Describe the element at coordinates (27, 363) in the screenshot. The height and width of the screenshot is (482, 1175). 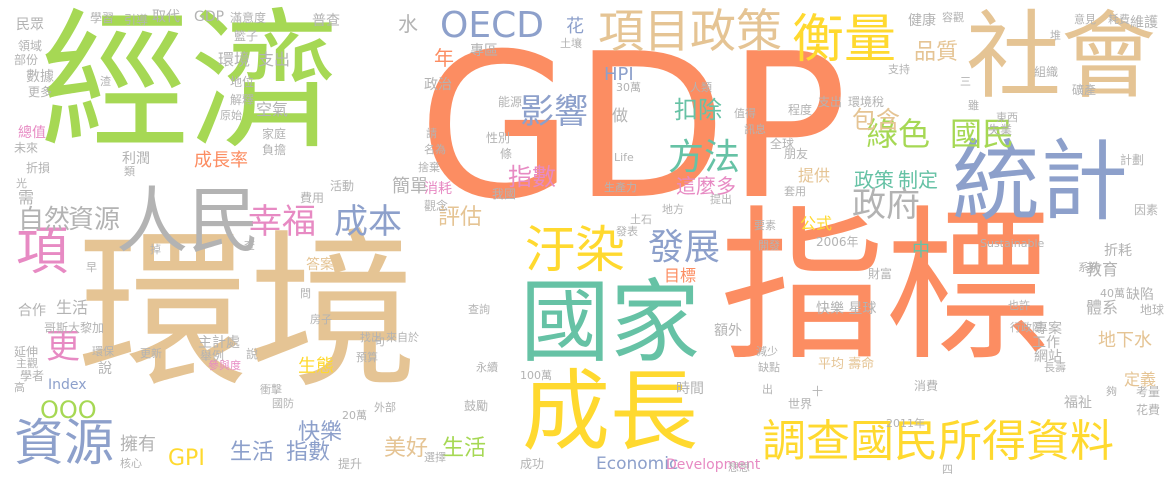
I see `word-171: 主觀` at that location.